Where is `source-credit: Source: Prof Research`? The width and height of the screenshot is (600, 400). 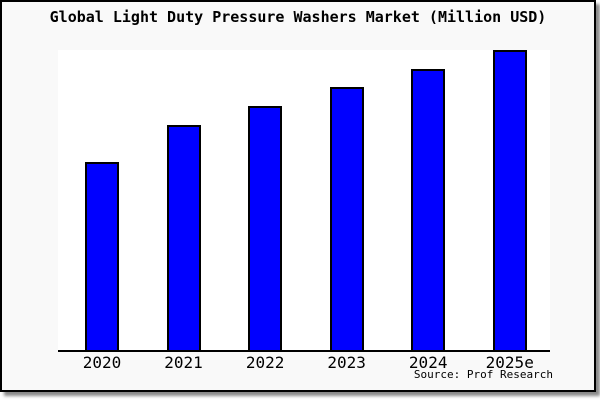
source-credit: Source: Prof Research is located at coordinates (483, 374).